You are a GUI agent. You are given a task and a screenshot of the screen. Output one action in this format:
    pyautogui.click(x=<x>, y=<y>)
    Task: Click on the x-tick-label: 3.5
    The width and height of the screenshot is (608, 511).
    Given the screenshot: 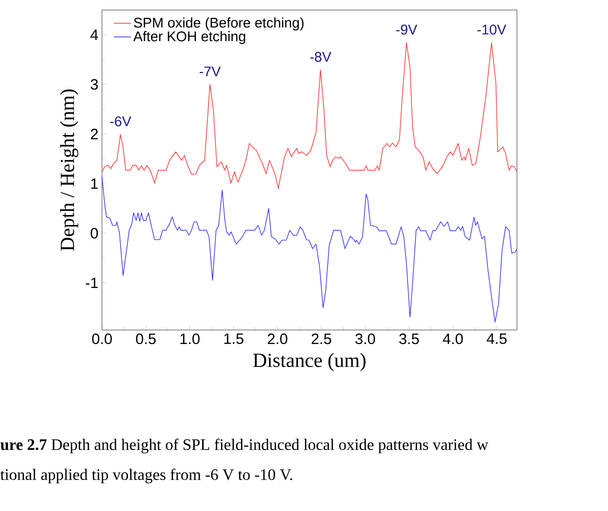 What is the action you would take?
    pyautogui.click(x=409, y=339)
    